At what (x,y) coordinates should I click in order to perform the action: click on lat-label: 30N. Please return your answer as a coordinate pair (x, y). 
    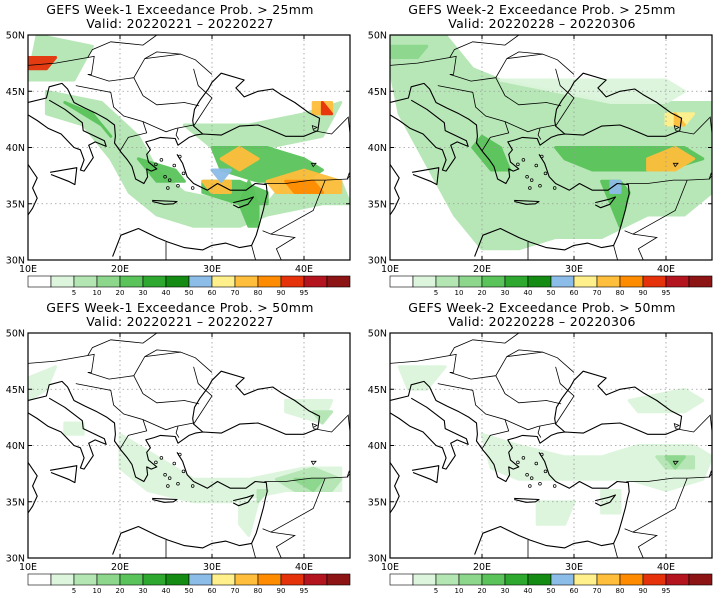
    Looking at the image, I should click on (15, 261).